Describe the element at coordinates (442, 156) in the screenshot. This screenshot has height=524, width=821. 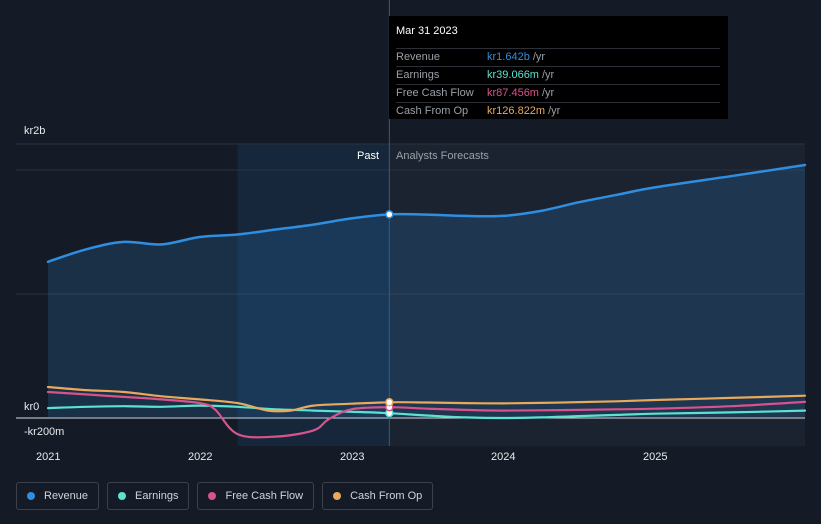
I see `forecast-label: Analysts Forecasts` at that location.